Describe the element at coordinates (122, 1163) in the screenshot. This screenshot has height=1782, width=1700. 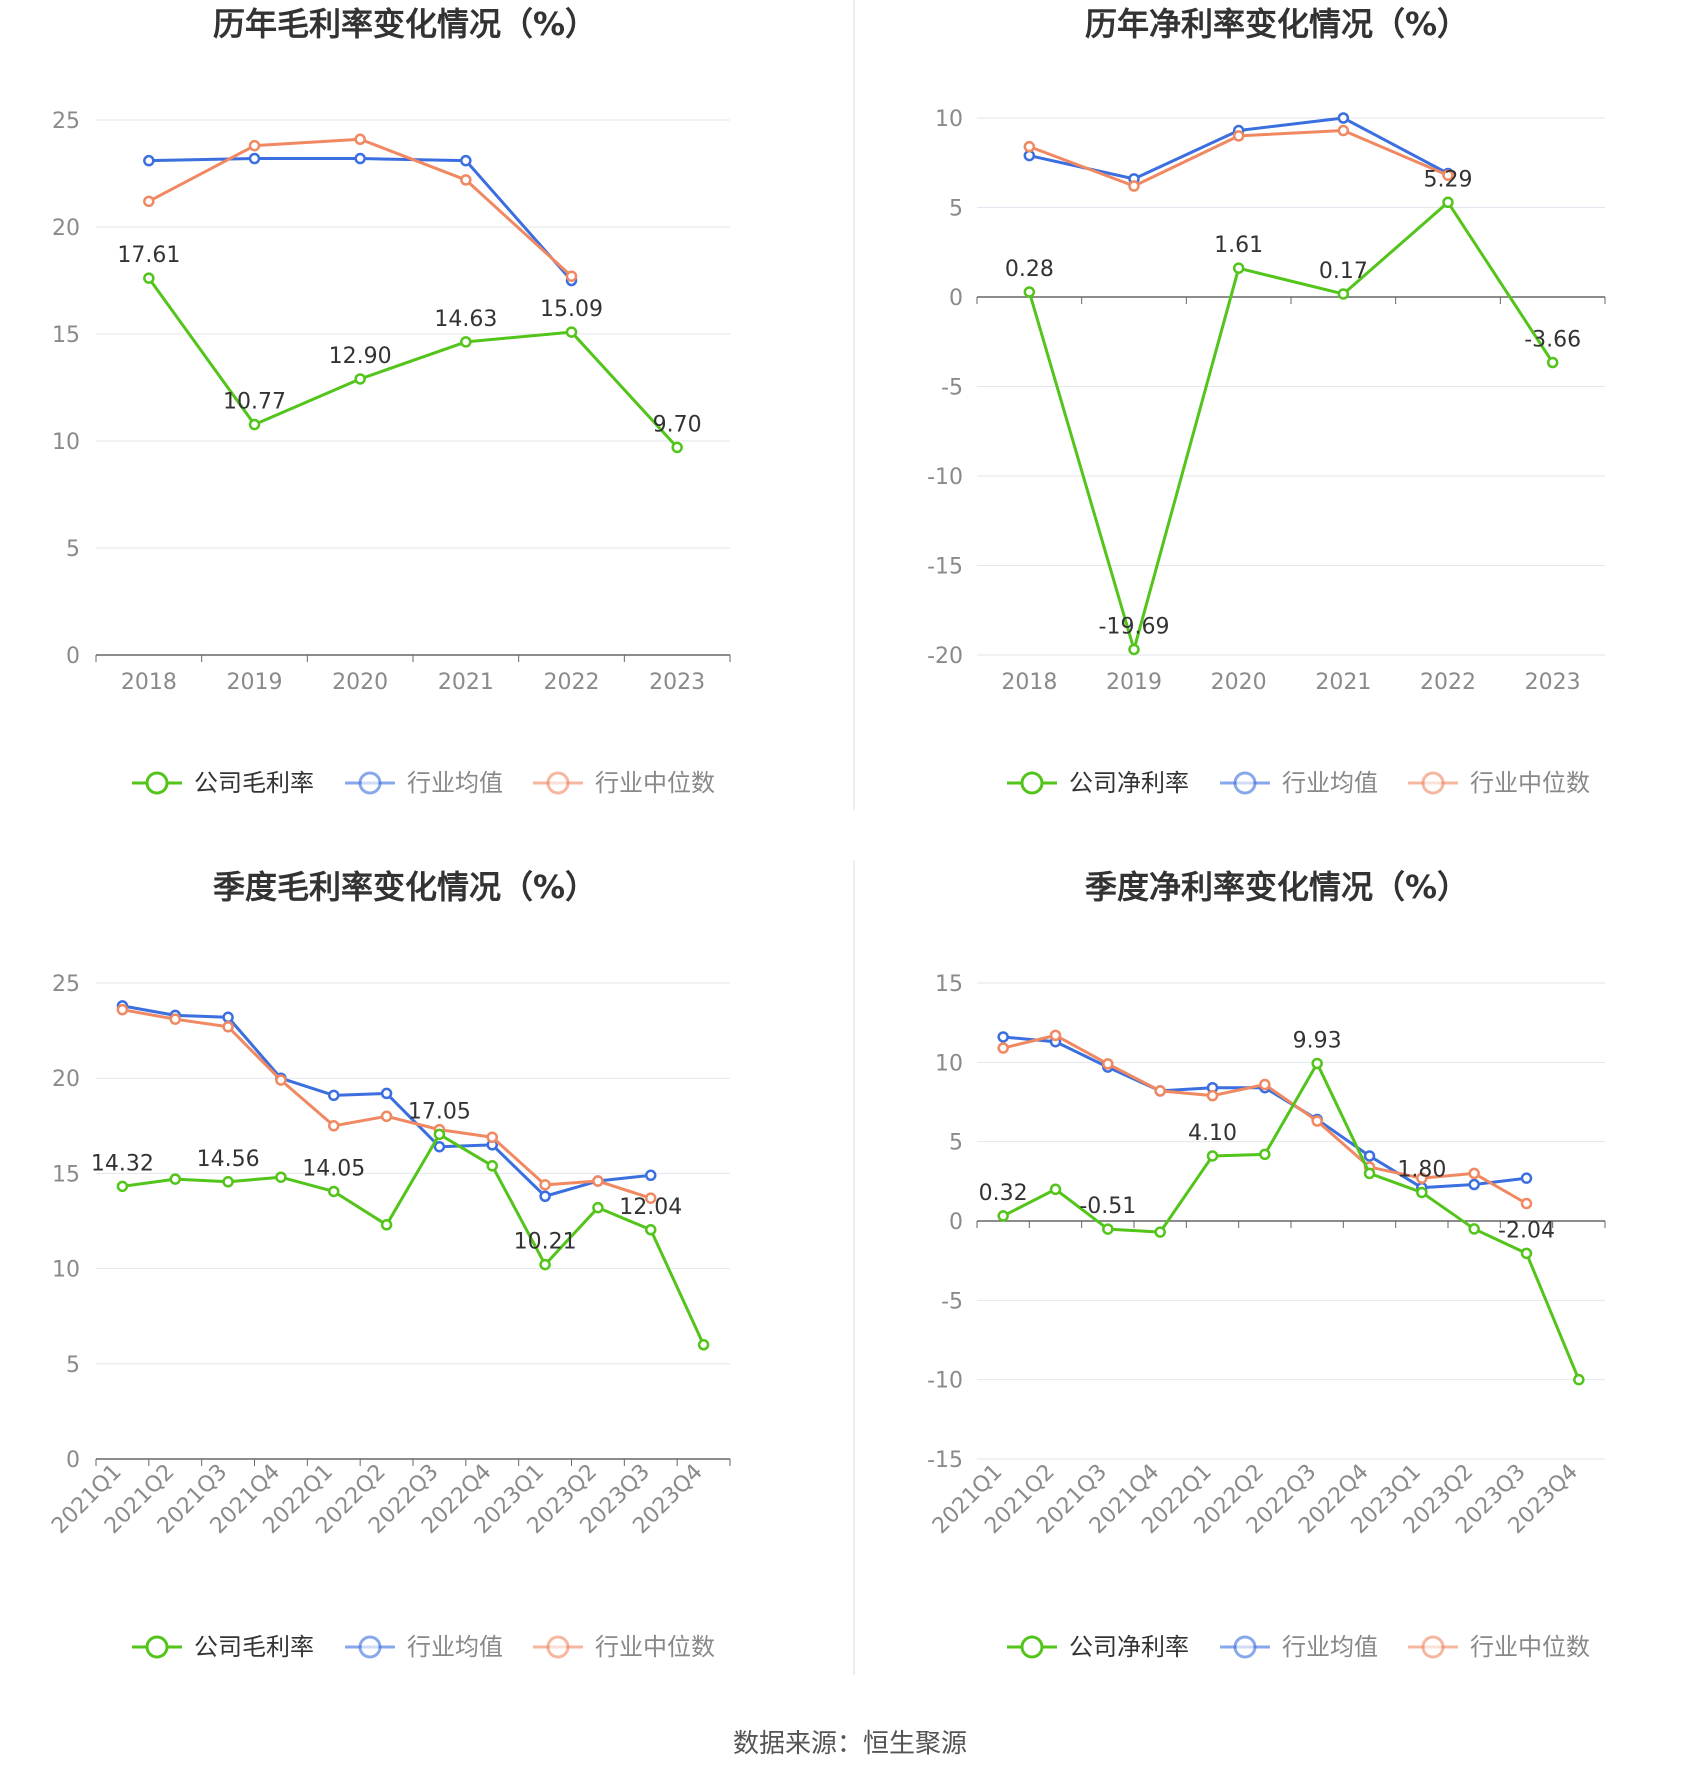
I see `data-label: 14.32` at that location.